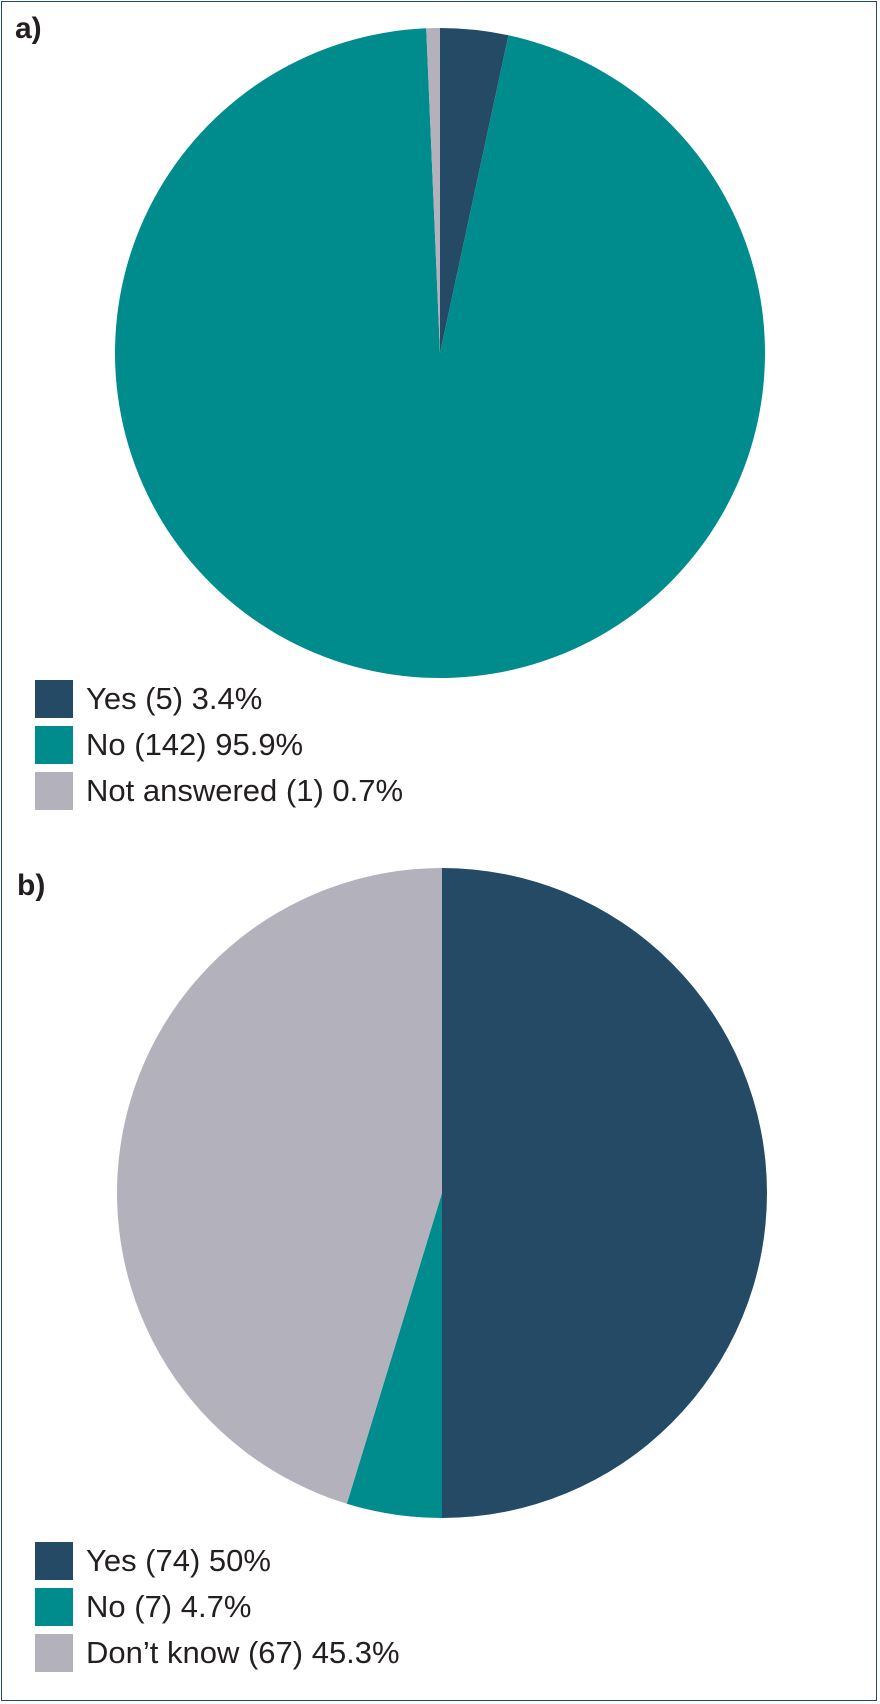 The width and height of the screenshot is (880, 1704). Describe the element at coordinates (174, 698) in the screenshot. I see `legend-label: Yes (5) 3.4%` at that location.